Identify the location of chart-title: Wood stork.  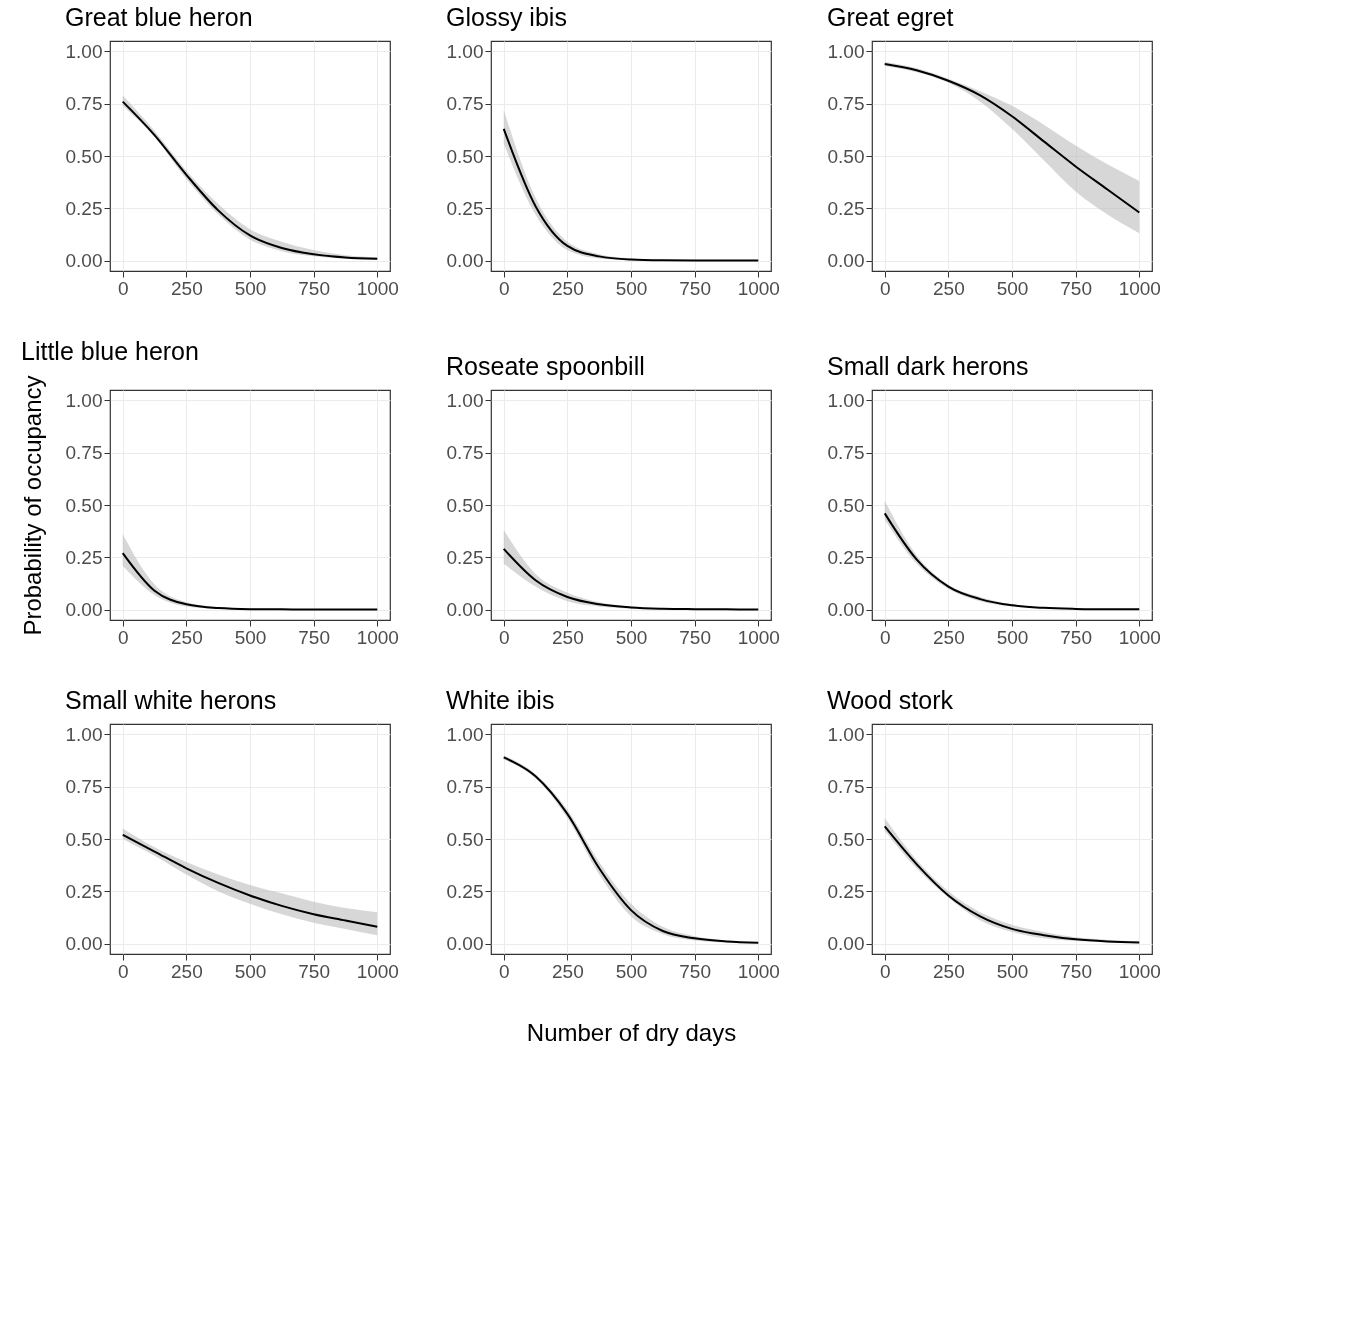
(890, 700).